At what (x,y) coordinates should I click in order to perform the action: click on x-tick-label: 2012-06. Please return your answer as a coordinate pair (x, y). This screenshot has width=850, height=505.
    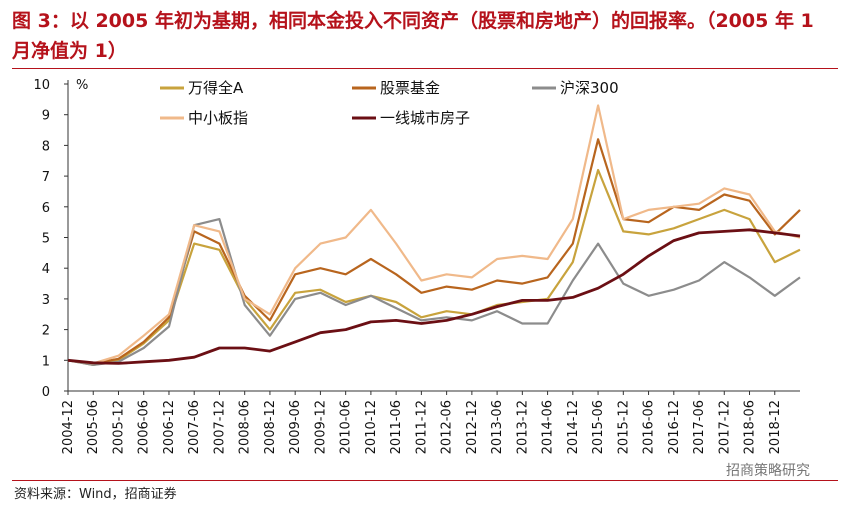
    Looking at the image, I should click on (447, 427).